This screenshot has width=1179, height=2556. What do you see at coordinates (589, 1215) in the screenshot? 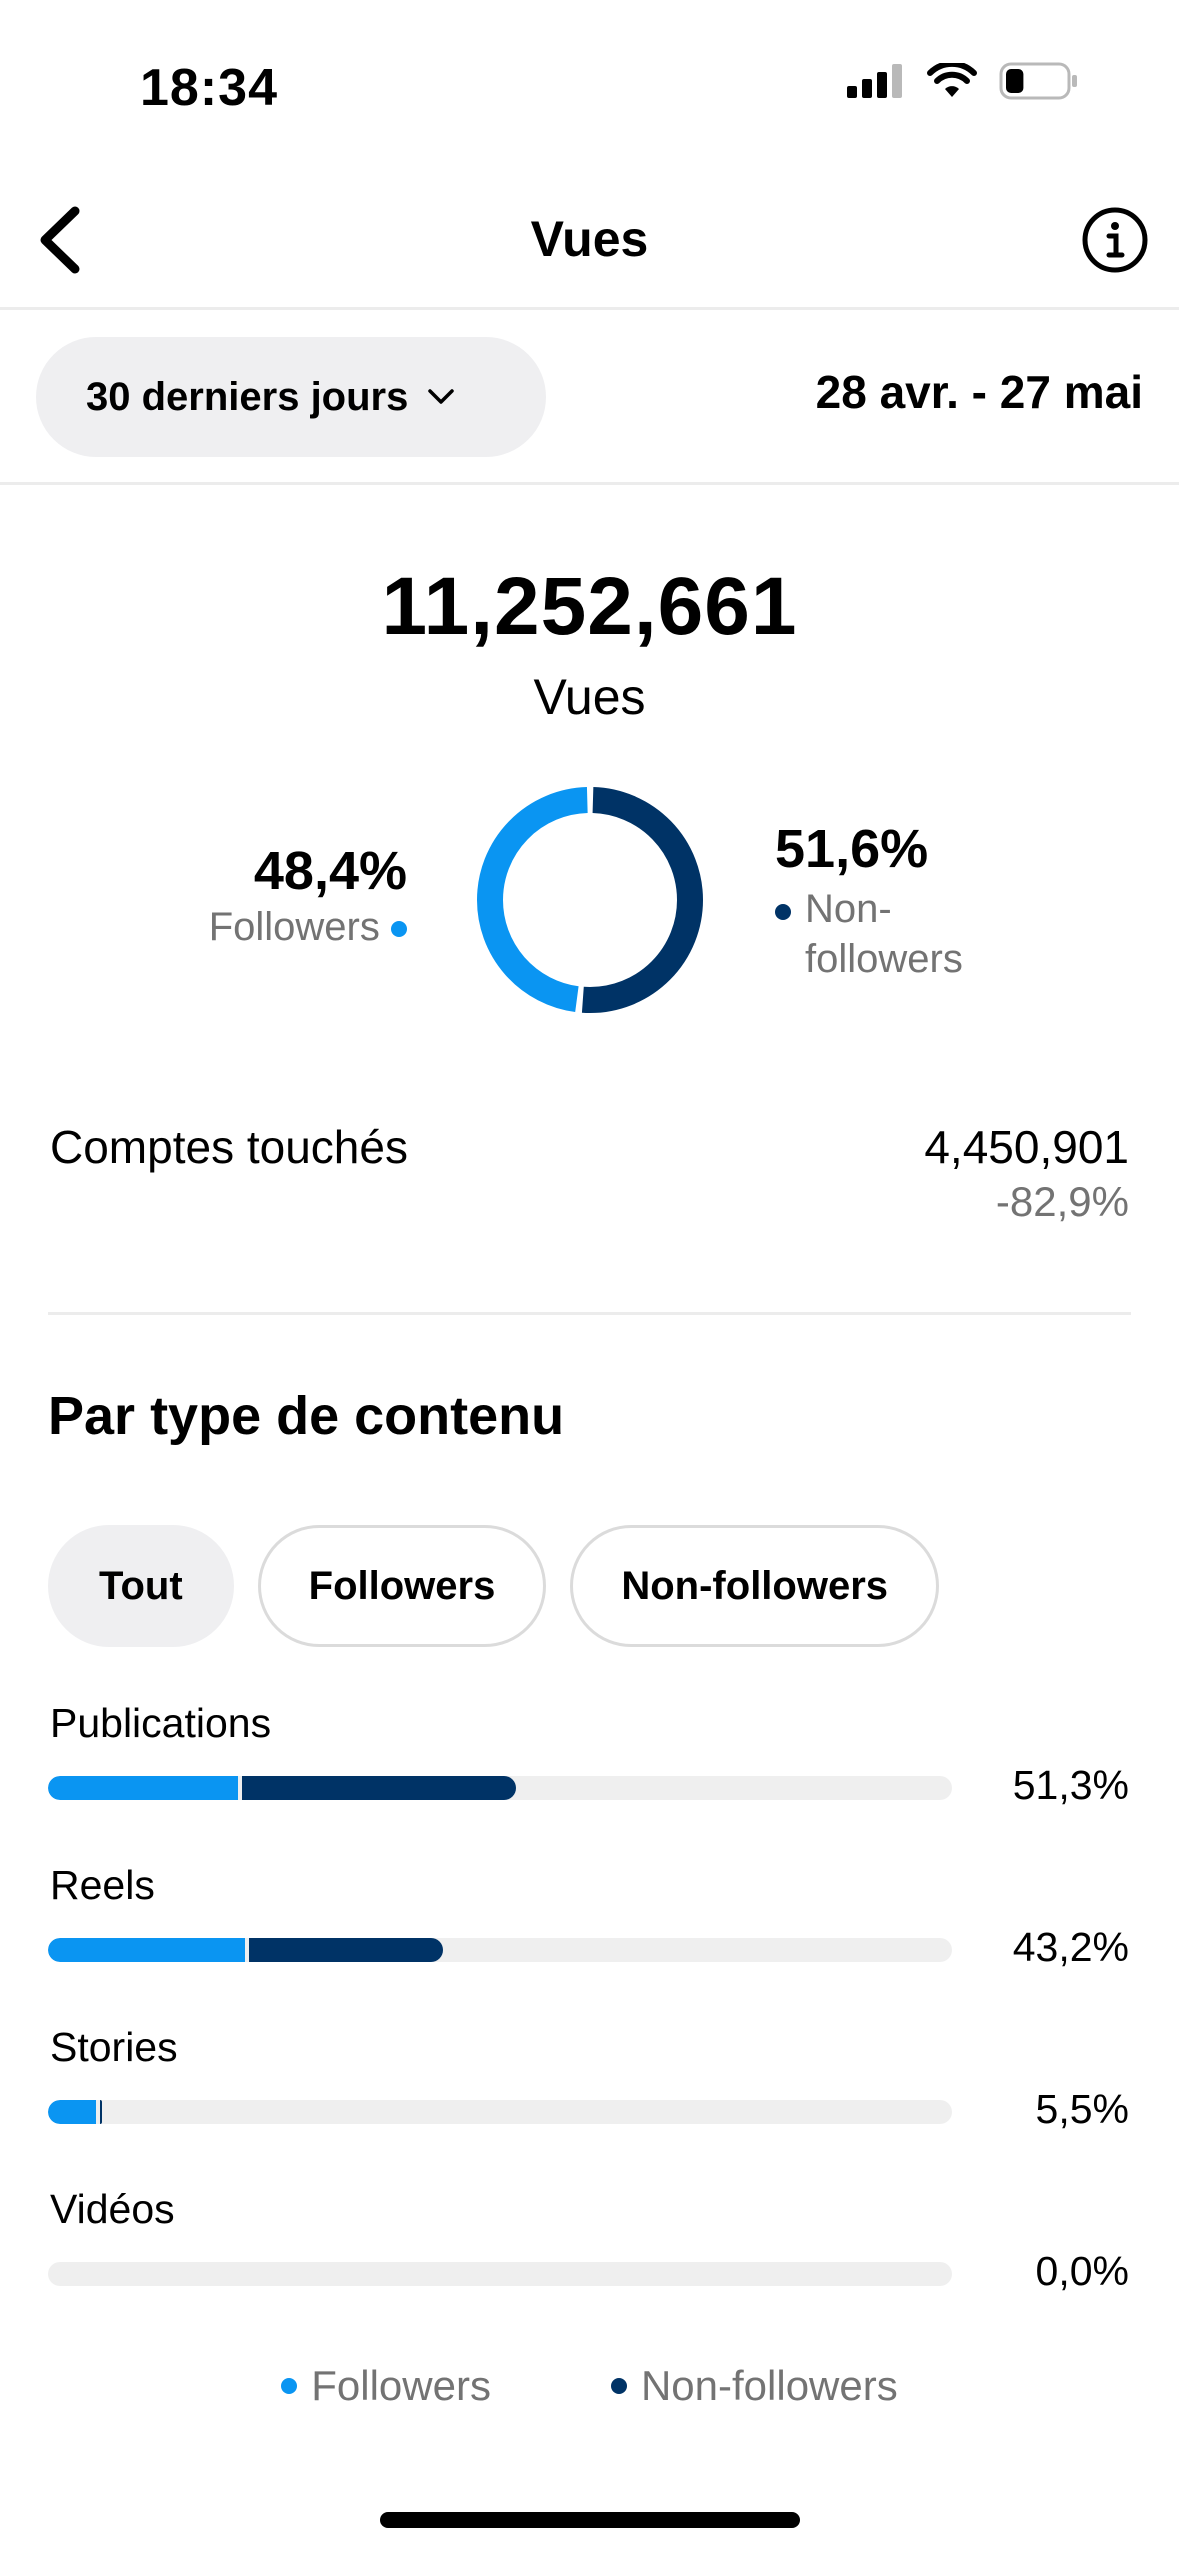
I see `accounts-reached-row: Comptes touchés 4,450,901 -82,9%` at bounding box center [589, 1215].